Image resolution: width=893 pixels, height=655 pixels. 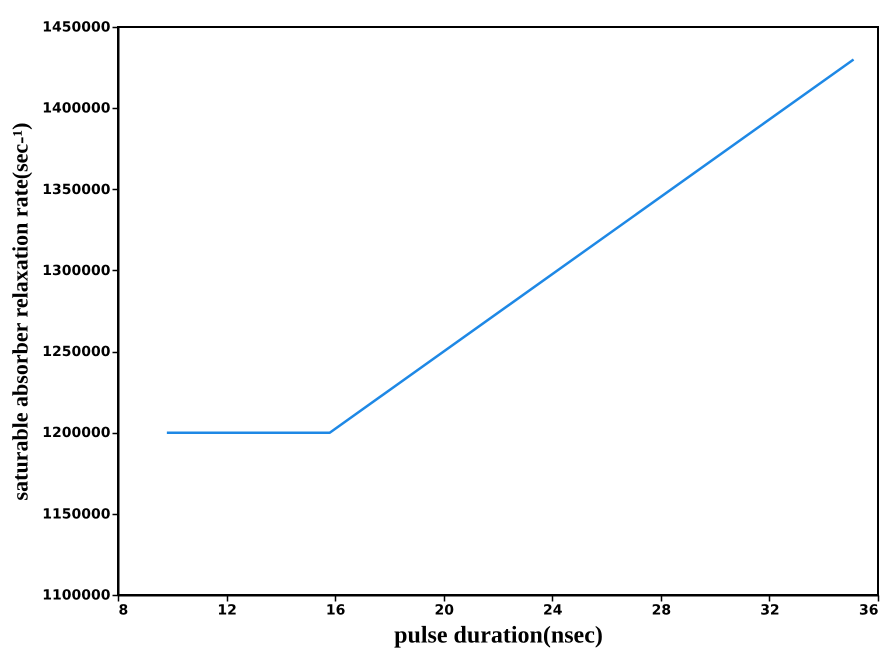 What do you see at coordinates (227, 610) in the screenshot?
I see `x-tick-label: 12` at bounding box center [227, 610].